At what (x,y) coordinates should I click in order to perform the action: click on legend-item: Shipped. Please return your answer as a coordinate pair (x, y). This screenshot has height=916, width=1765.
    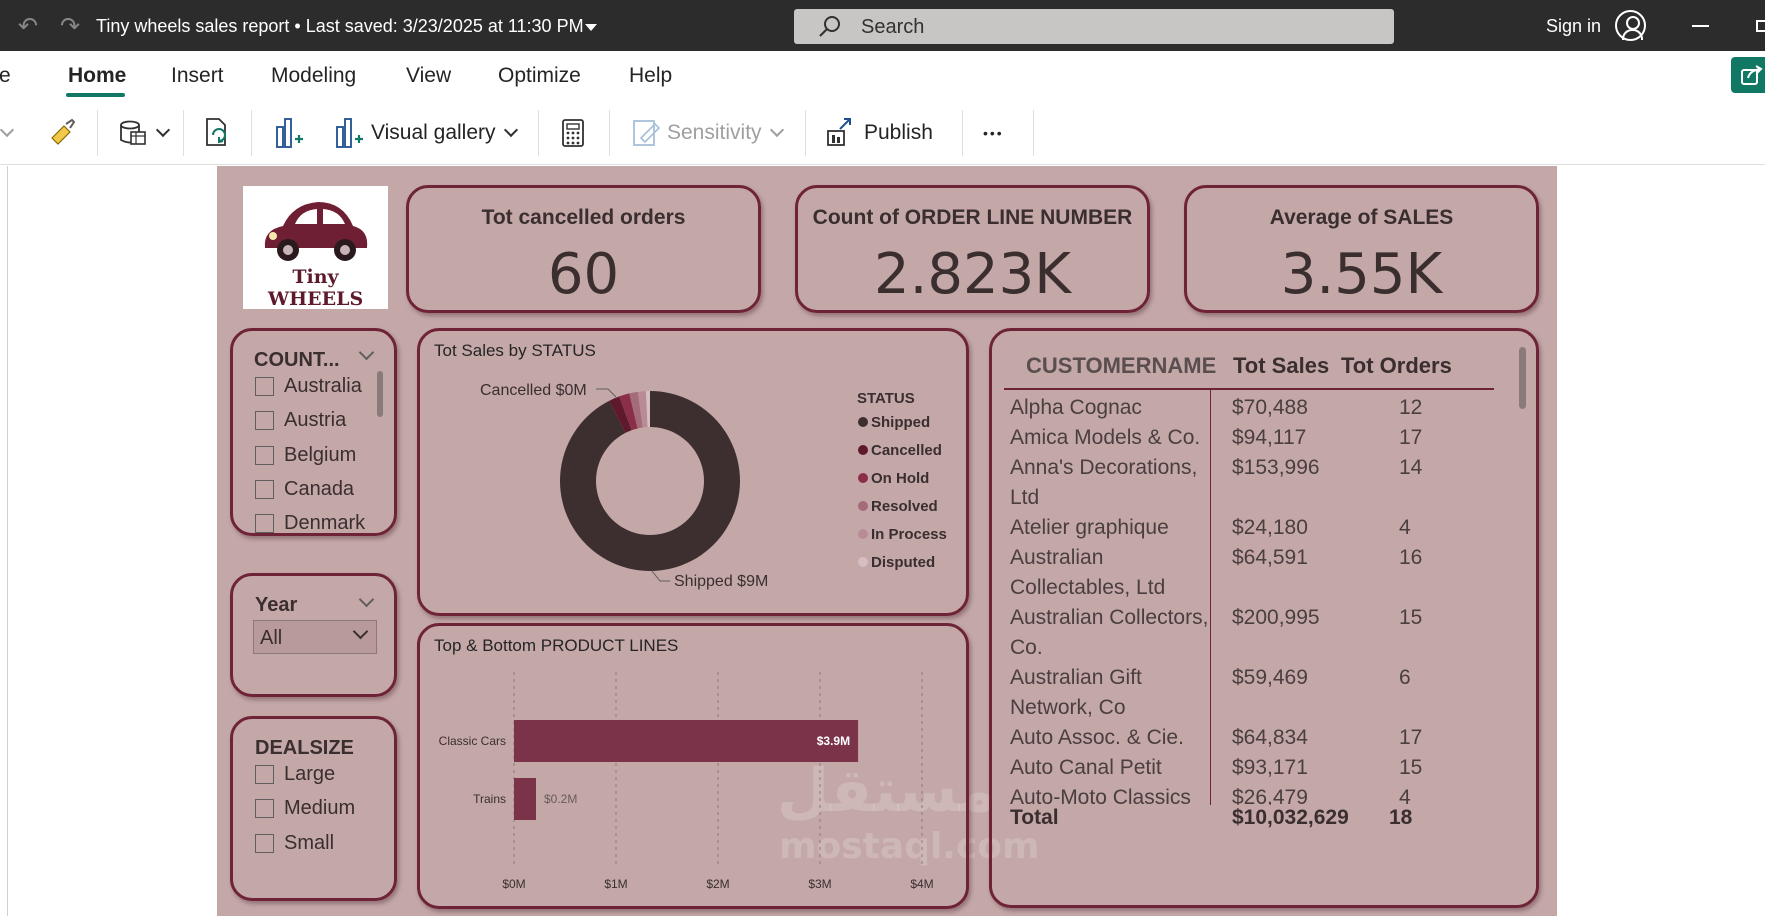
    Looking at the image, I should click on (900, 422).